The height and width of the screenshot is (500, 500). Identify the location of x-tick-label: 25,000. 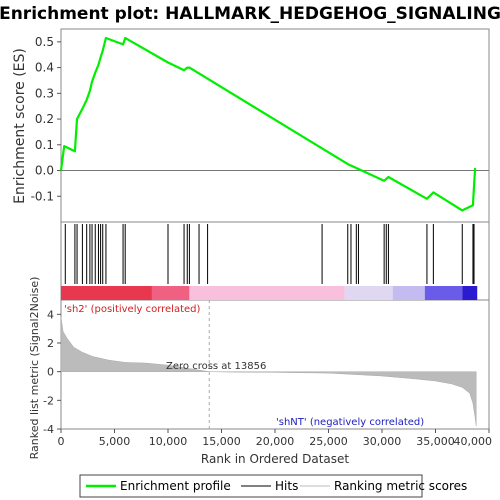
(328, 441).